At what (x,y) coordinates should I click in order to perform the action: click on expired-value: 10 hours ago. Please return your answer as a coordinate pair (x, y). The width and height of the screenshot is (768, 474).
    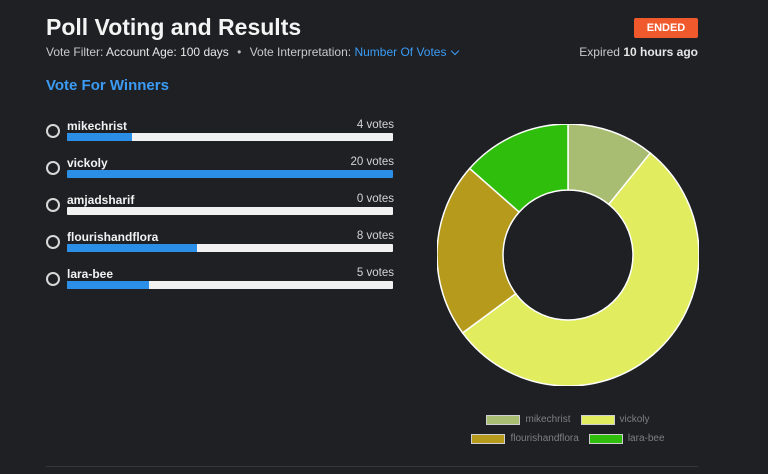
    Looking at the image, I should click on (660, 52).